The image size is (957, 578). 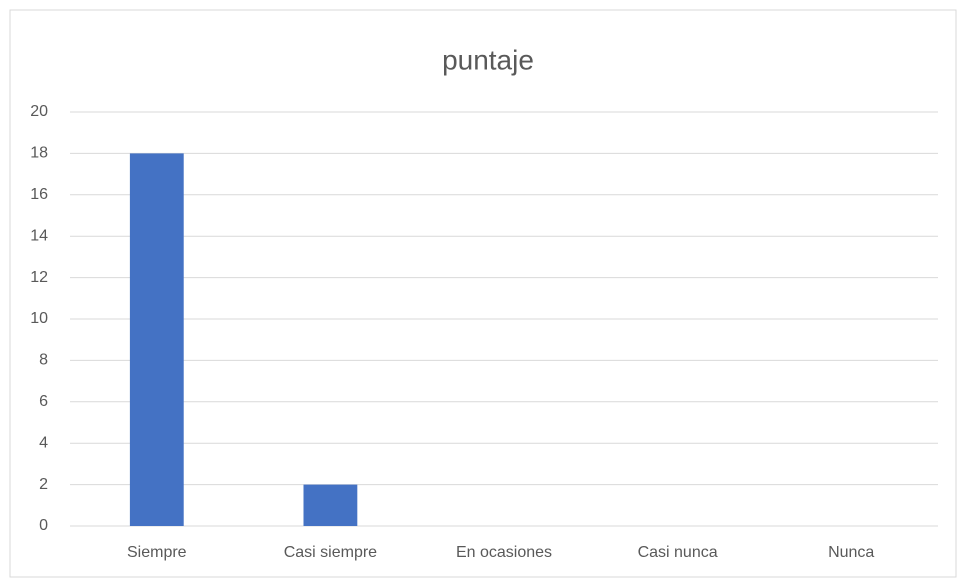 What do you see at coordinates (43, 401) in the screenshot?
I see `y-tick-label: 6` at bounding box center [43, 401].